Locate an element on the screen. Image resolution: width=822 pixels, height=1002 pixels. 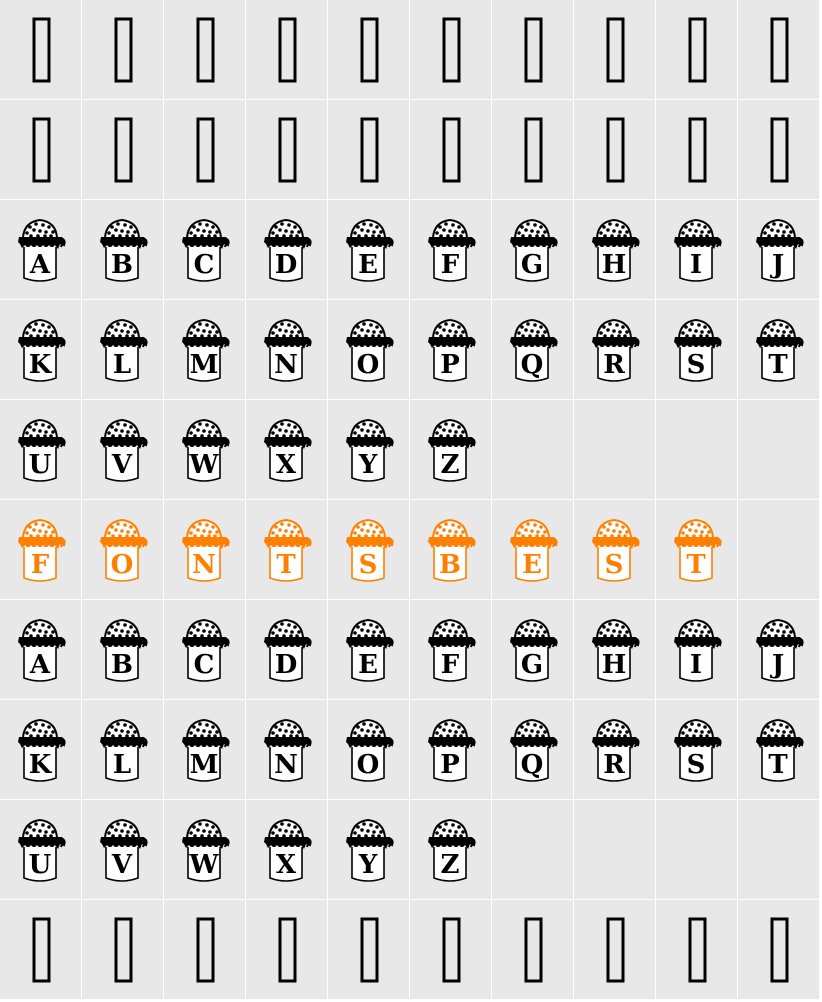
glyph-letter: A is located at coordinates (40, 265).